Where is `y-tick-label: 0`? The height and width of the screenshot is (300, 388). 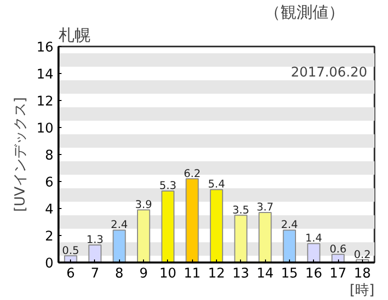
y-tick-label: 0 is located at coordinates (49, 264).